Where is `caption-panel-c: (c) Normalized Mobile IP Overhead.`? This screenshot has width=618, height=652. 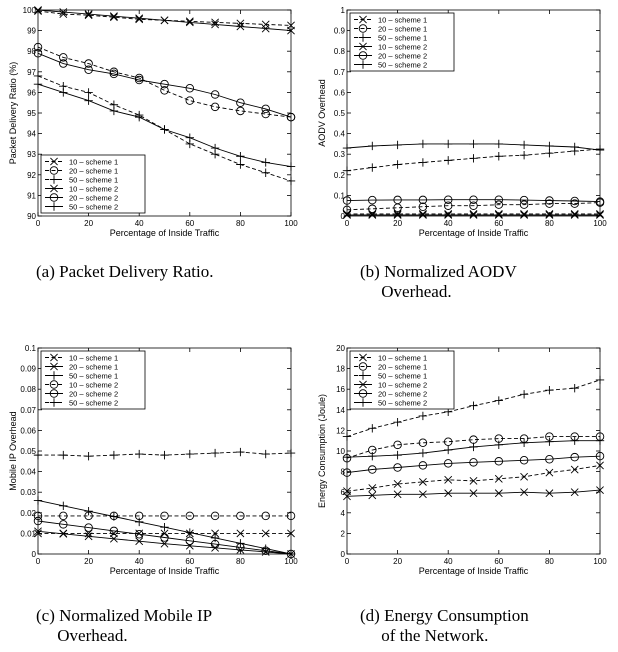
caption-panel-c: (c) Normalized Mobile IP Overhead. is located at coordinates (124, 625).